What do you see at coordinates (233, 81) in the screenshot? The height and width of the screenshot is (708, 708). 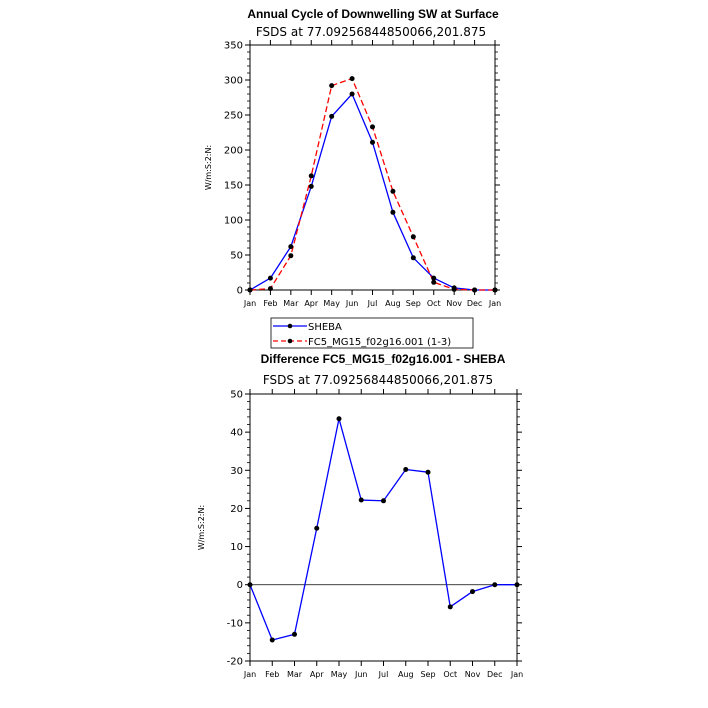 I see `y-tick-label: 300` at bounding box center [233, 81].